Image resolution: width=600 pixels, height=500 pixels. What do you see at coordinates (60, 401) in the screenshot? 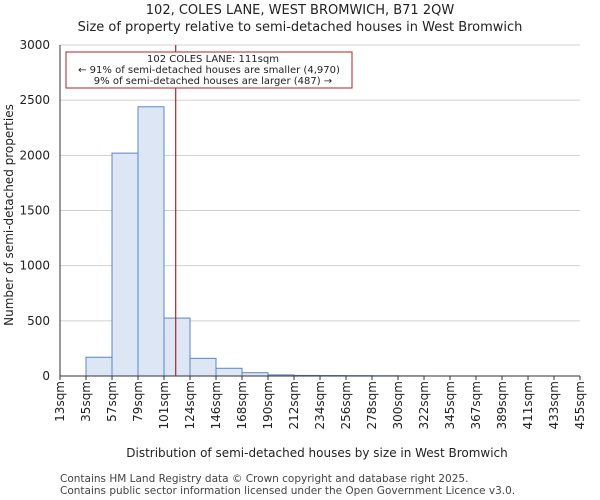
I see `x-tick-label: 13sqm` at bounding box center [60, 401].